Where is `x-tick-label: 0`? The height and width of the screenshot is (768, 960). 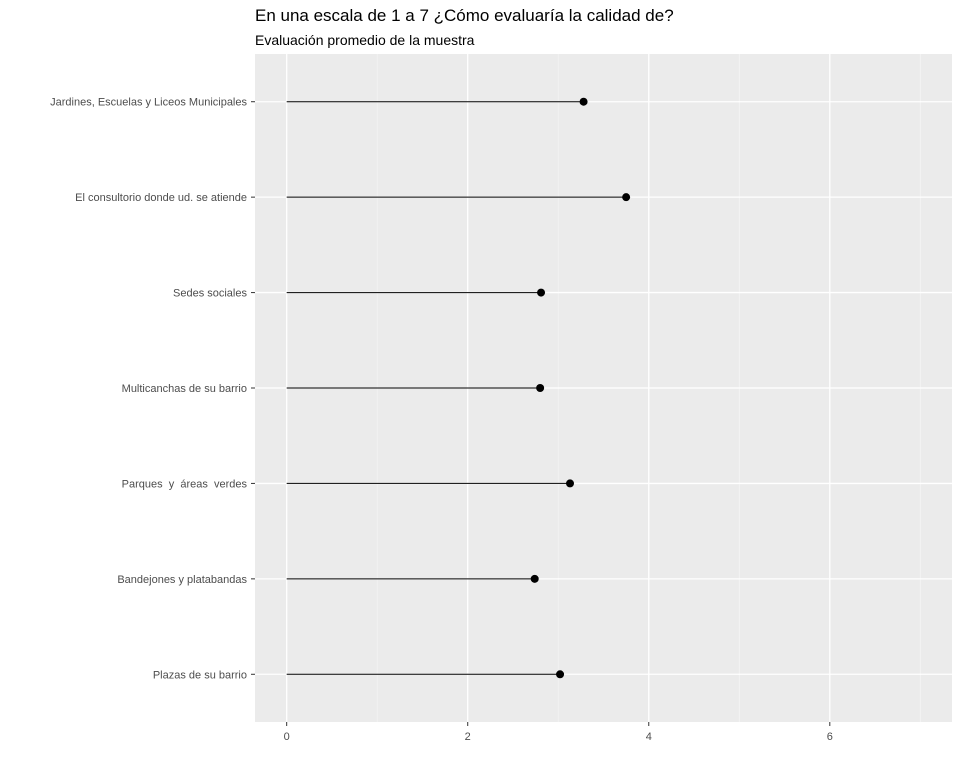 x-tick-label: 0 is located at coordinates (287, 737).